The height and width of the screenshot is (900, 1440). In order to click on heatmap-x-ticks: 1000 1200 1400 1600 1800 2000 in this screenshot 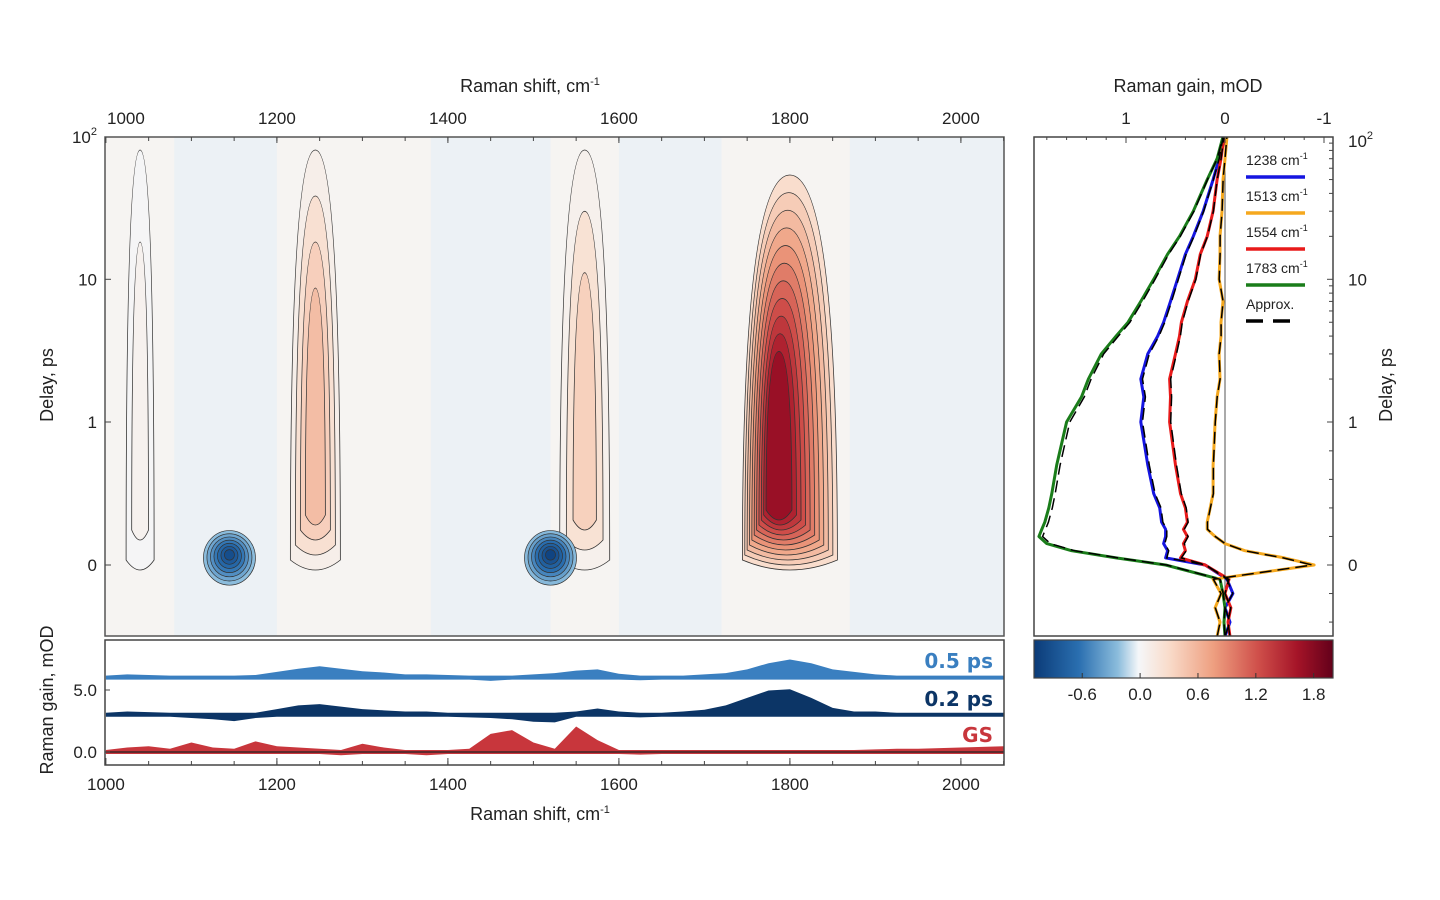, I will do `click(555, 126)`.